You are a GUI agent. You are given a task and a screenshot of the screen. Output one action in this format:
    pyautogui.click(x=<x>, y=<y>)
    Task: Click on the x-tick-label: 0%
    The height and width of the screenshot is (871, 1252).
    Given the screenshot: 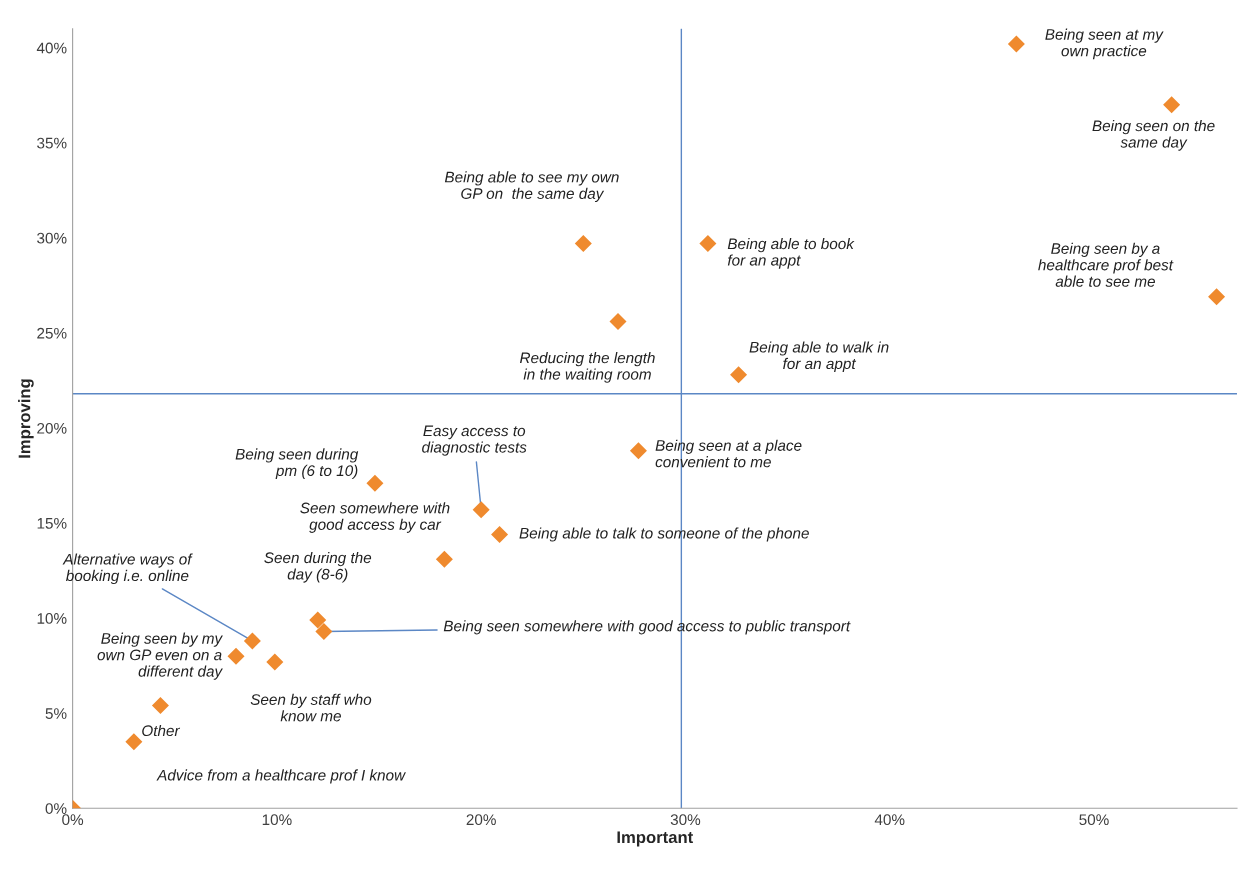 What is the action you would take?
    pyautogui.click(x=73, y=820)
    